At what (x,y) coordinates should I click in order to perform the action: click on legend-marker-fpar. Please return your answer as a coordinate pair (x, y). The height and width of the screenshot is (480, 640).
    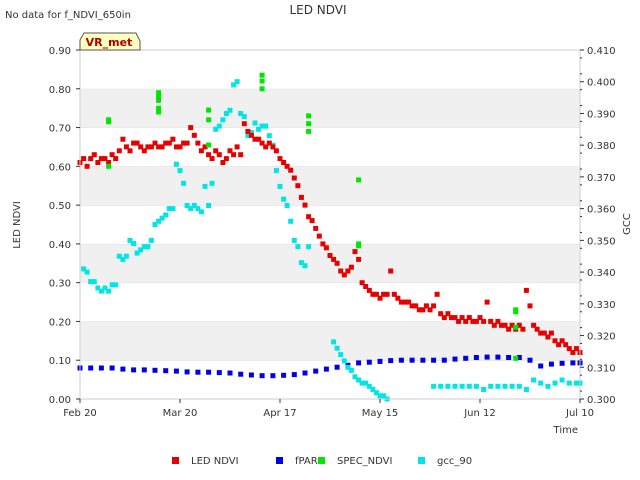
    Looking at the image, I should click on (279, 460).